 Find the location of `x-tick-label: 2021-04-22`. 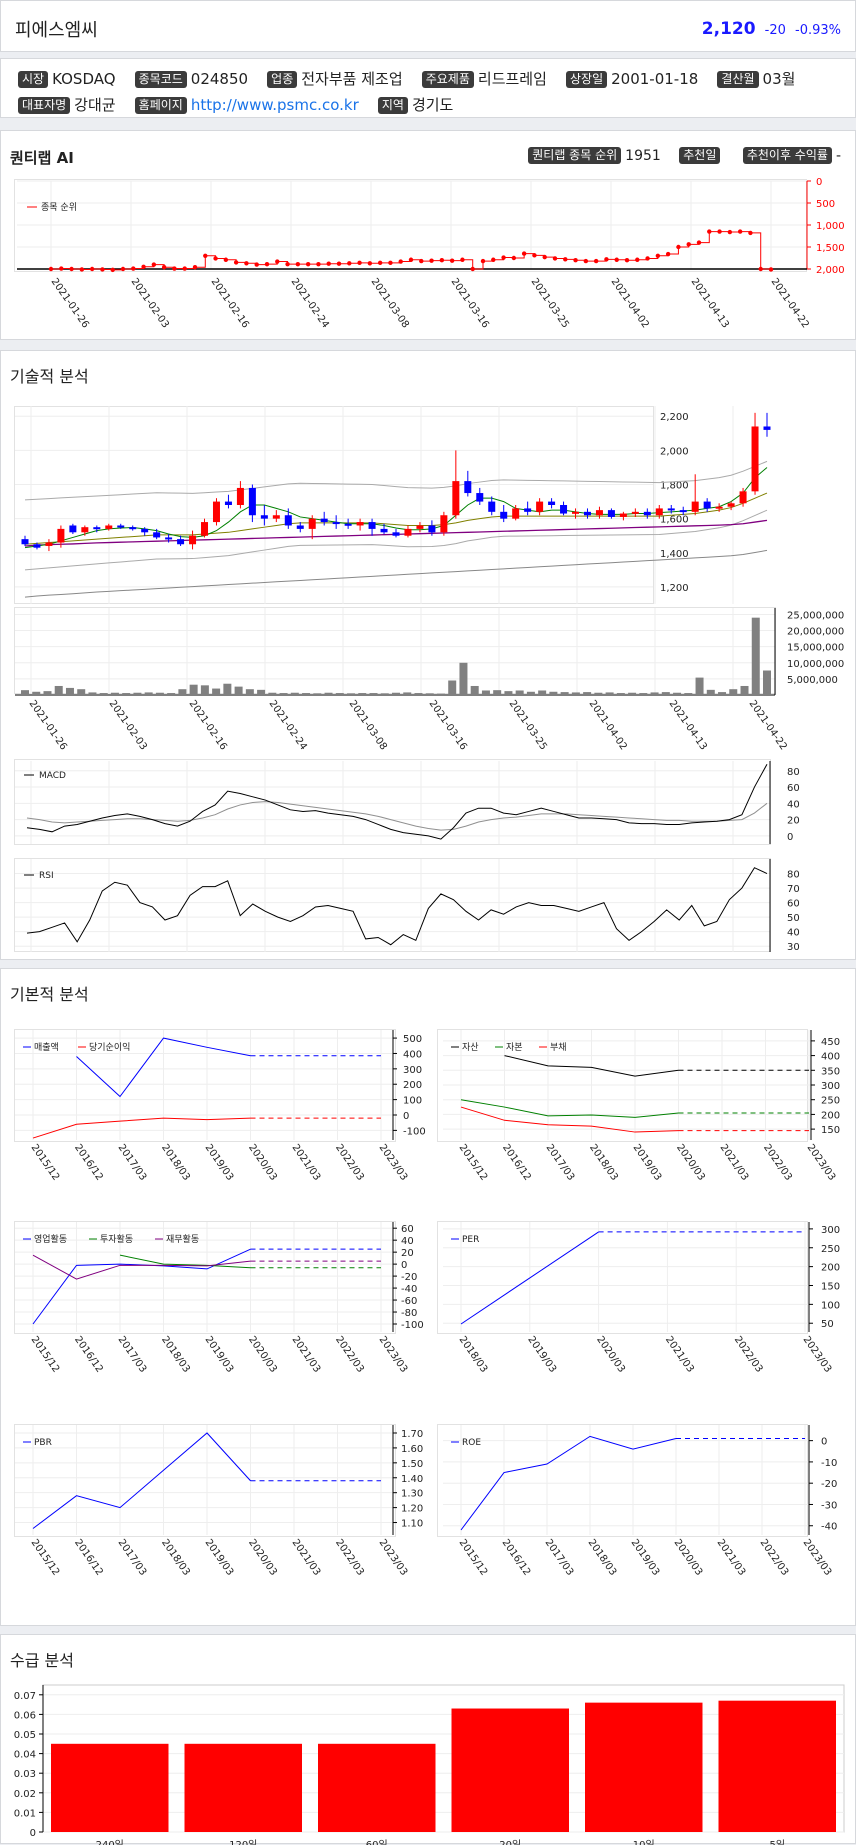

x-tick-label: 2021-04-22 is located at coordinates (790, 303).